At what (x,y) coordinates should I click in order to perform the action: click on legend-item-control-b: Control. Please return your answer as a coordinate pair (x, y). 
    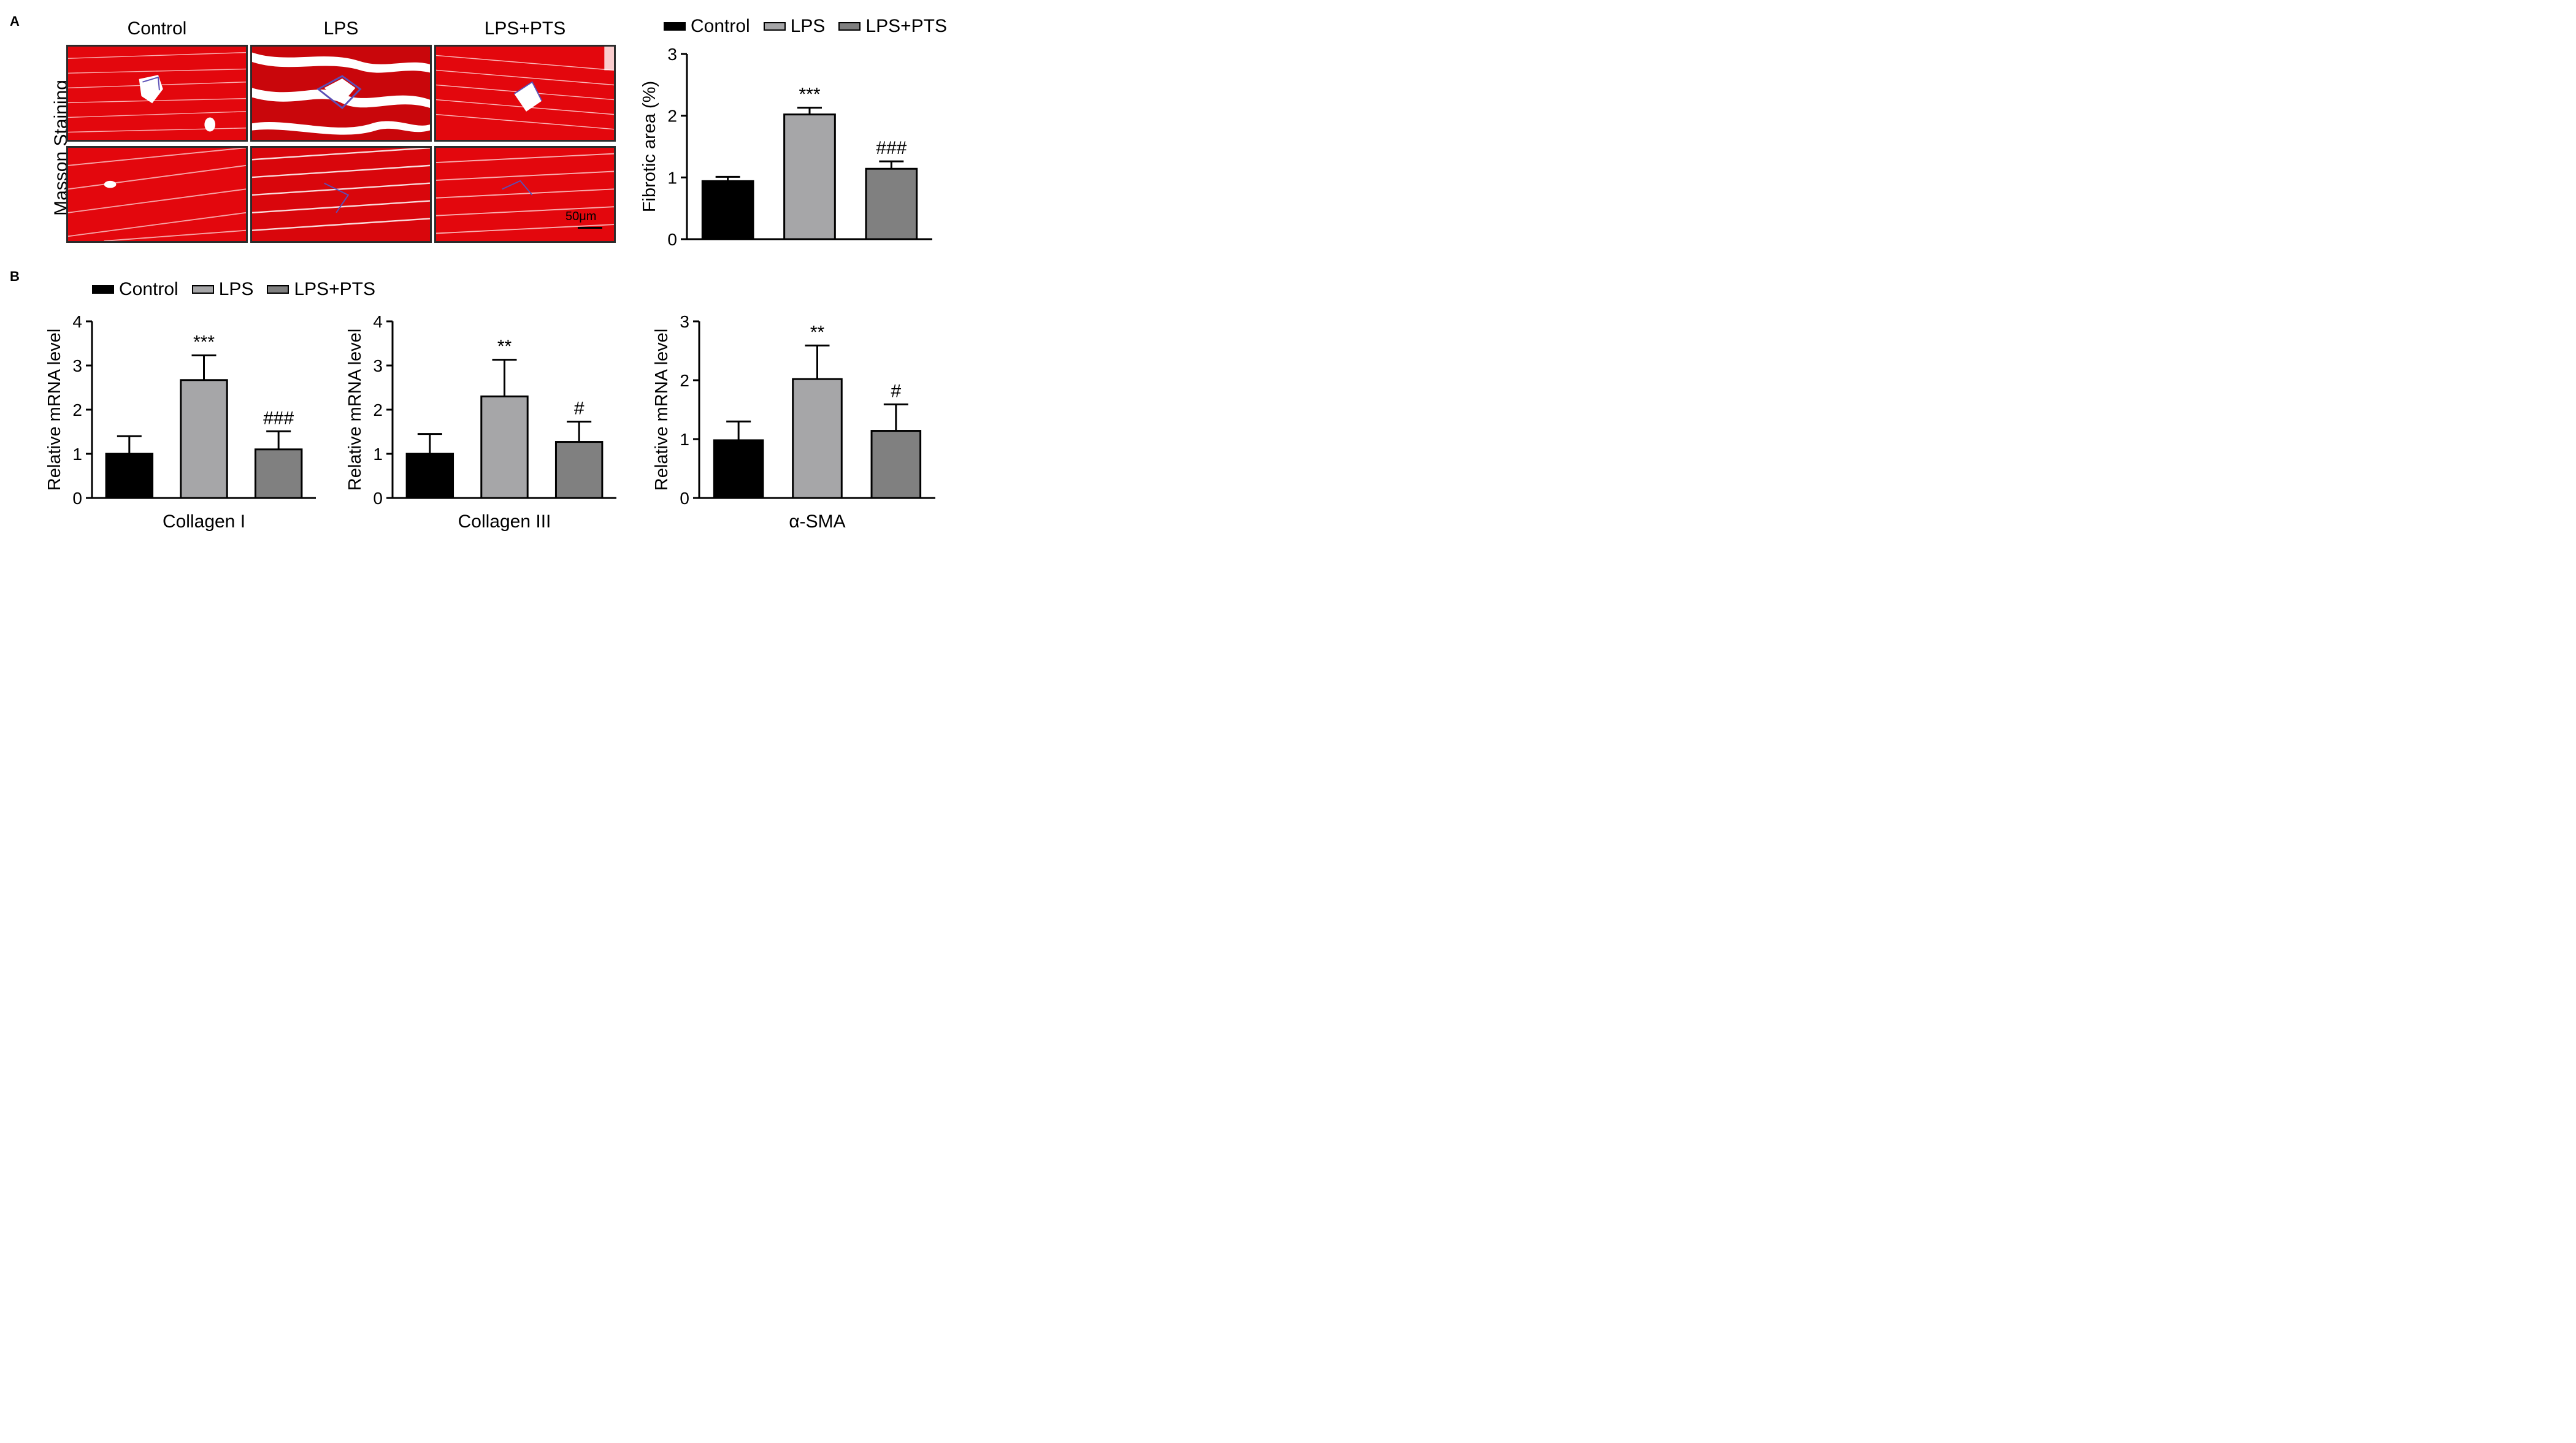
    Looking at the image, I should click on (135, 289).